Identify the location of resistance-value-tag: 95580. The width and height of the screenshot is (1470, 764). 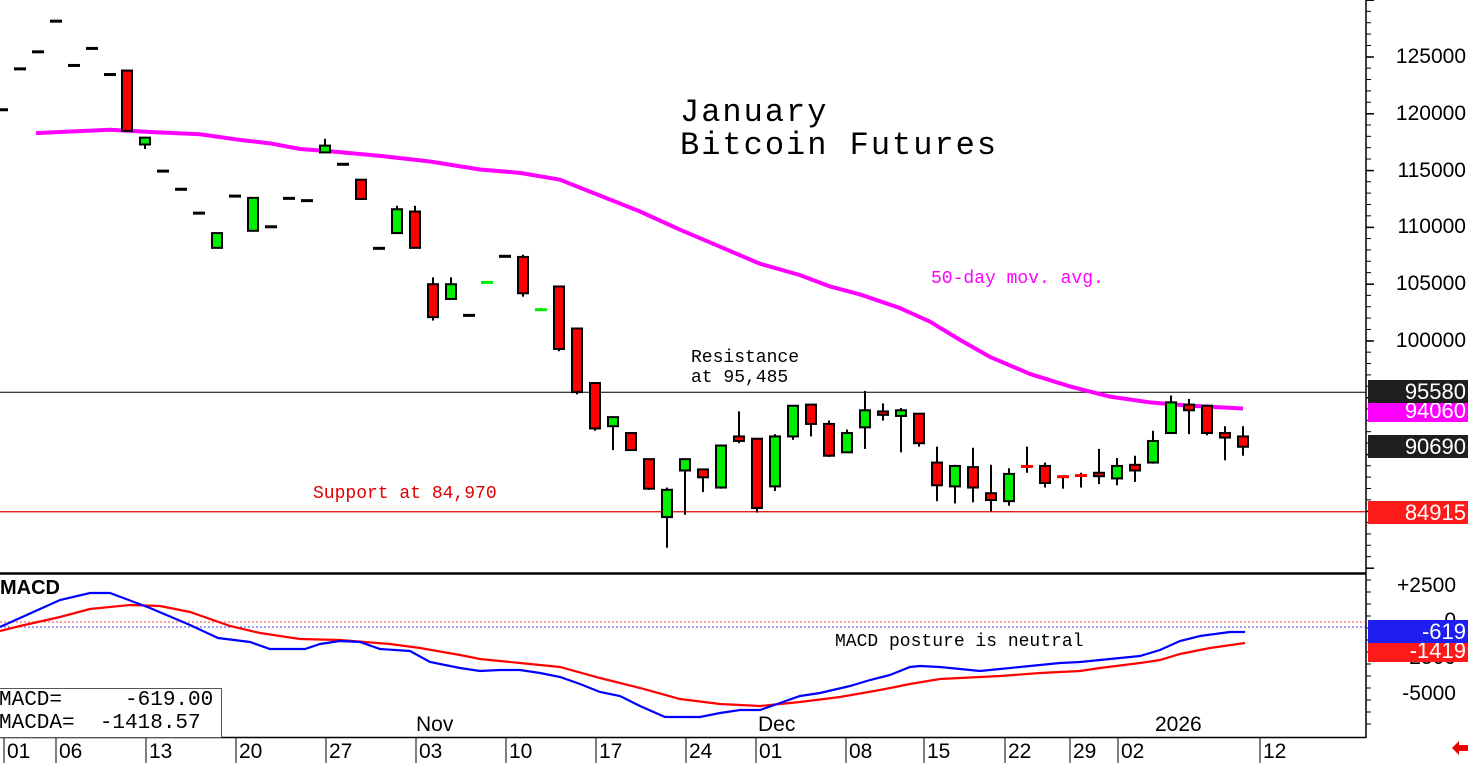
(1418, 391).